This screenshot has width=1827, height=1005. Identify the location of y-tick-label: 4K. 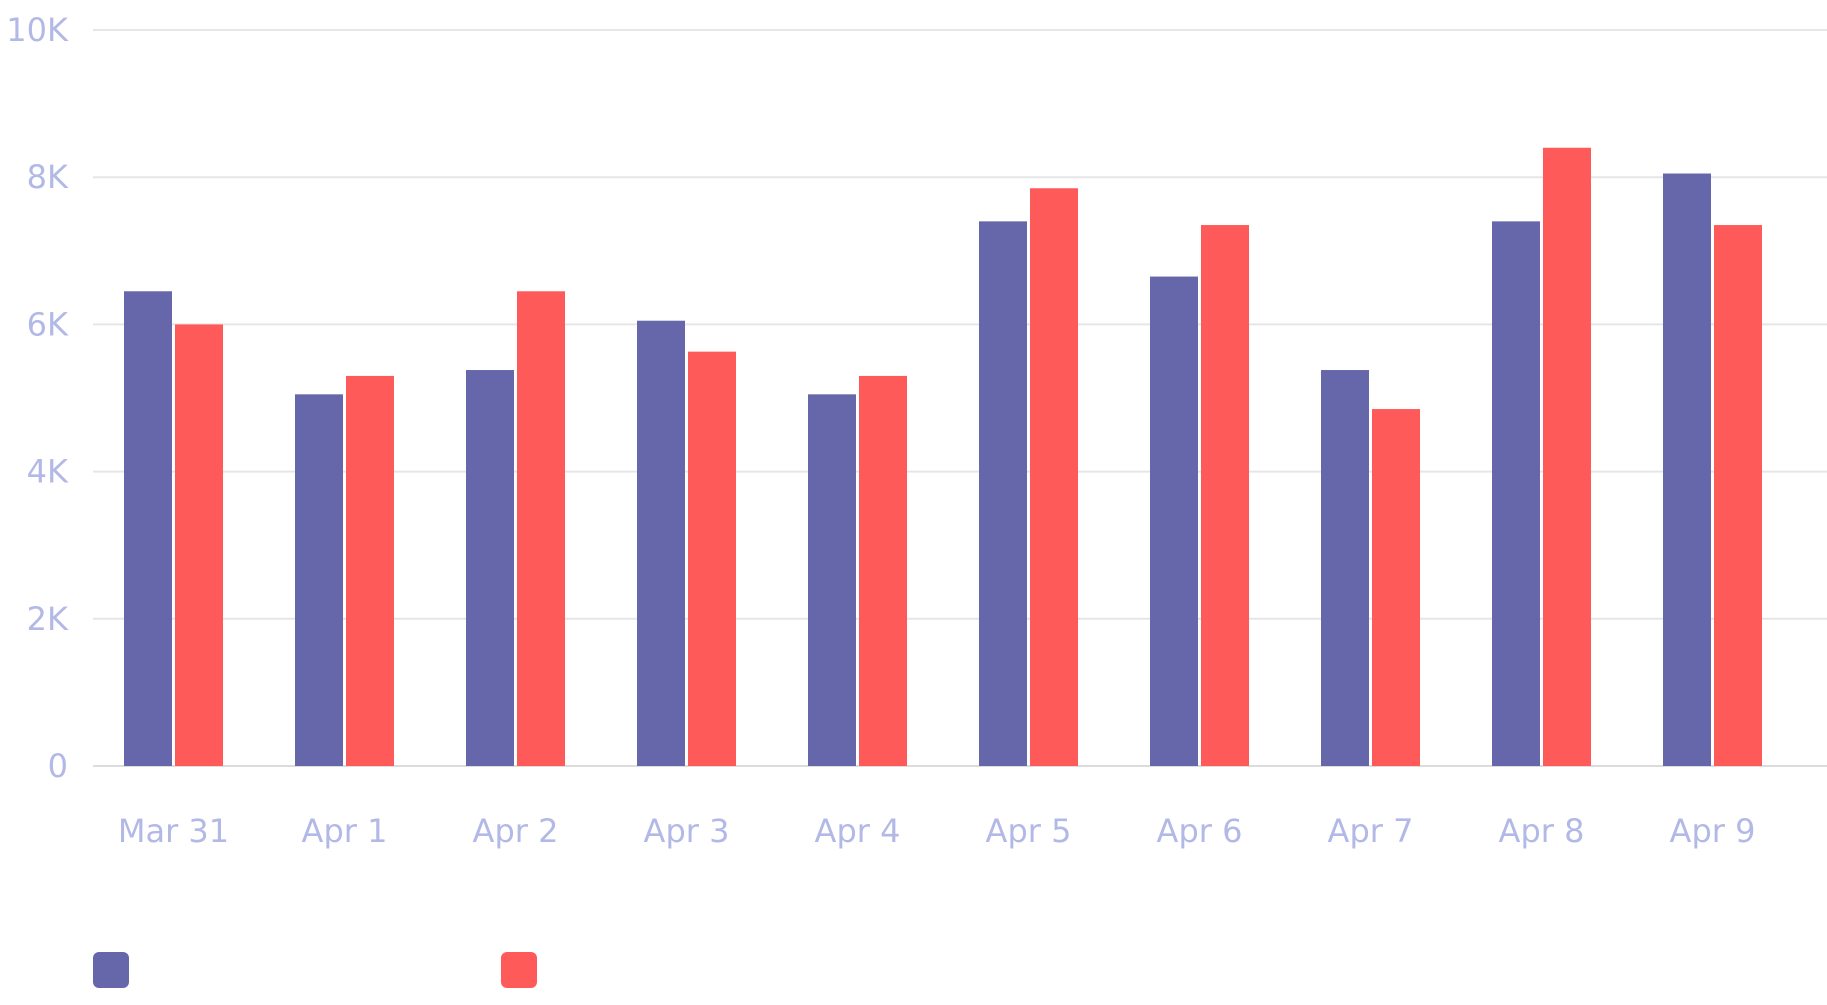
(48, 472).